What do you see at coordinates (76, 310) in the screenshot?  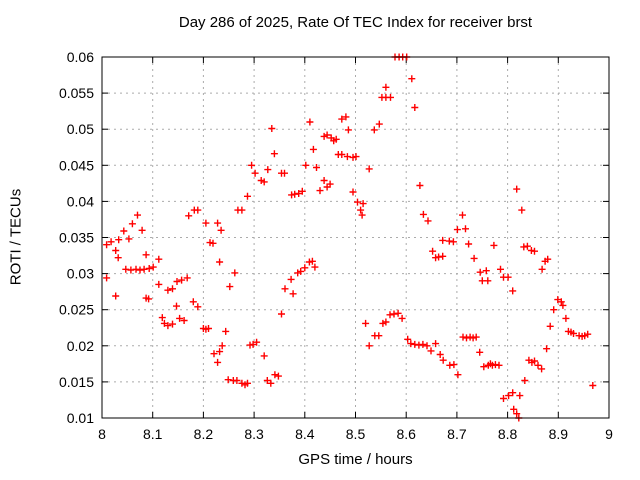 I see `y-tick-label: 0.025` at bounding box center [76, 310].